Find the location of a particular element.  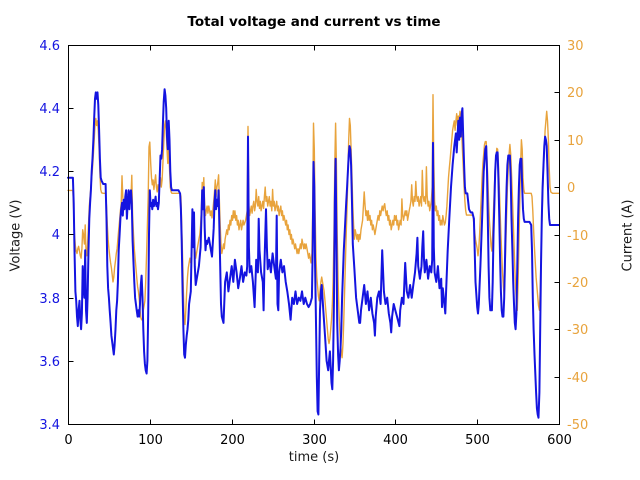

y-left-tick-label: 3.6 is located at coordinates (49, 362).